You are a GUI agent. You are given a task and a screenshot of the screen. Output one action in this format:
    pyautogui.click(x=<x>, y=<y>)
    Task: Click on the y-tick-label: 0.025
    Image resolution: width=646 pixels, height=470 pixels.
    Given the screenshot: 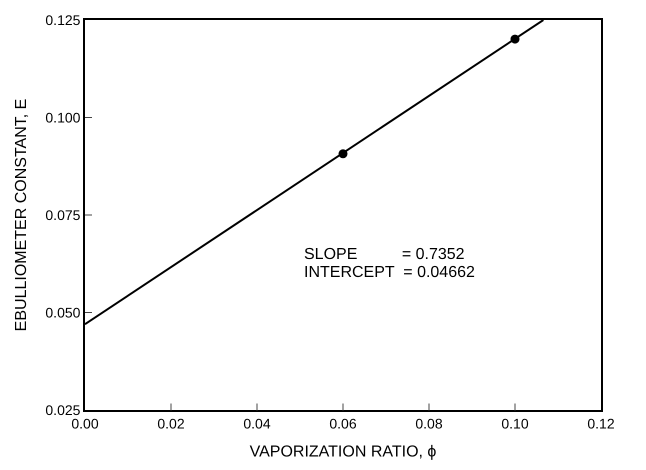 What is the action you would take?
    pyautogui.click(x=63, y=410)
    